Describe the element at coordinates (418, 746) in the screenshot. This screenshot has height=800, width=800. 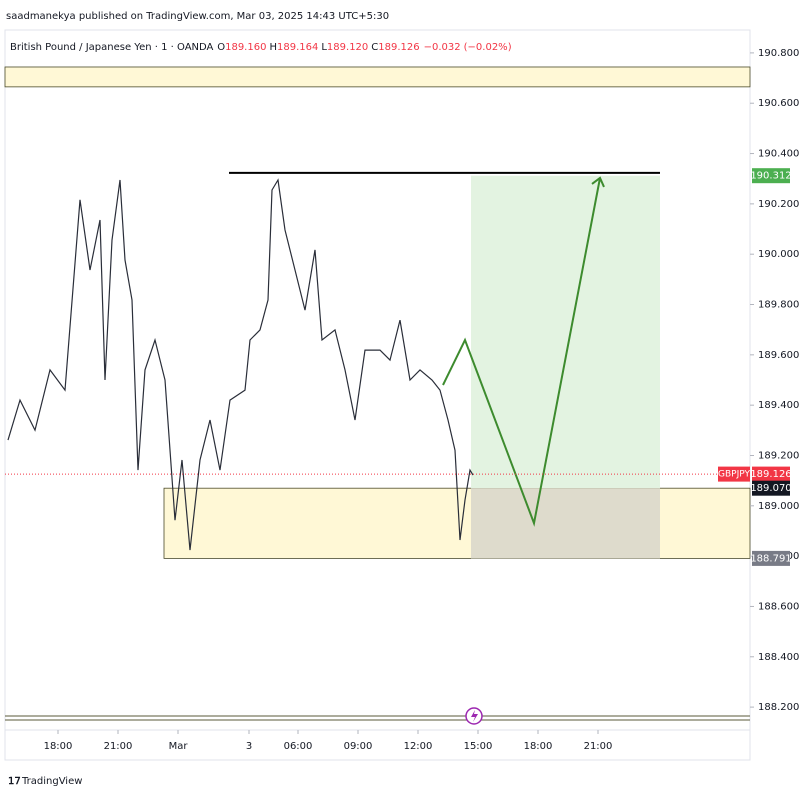
I see `x-tick-label: 12:00` at that location.